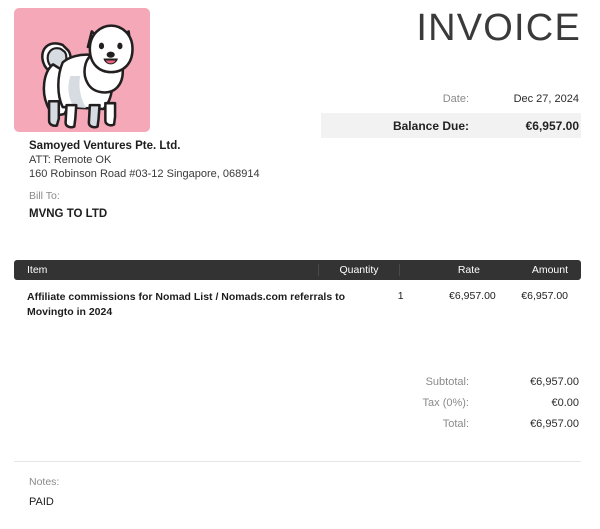 This screenshot has height=529, width=600. What do you see at coordinates (498, 28) in the screenshot?
I see `page-title: INVOICE` at bounding box center [498, 28].